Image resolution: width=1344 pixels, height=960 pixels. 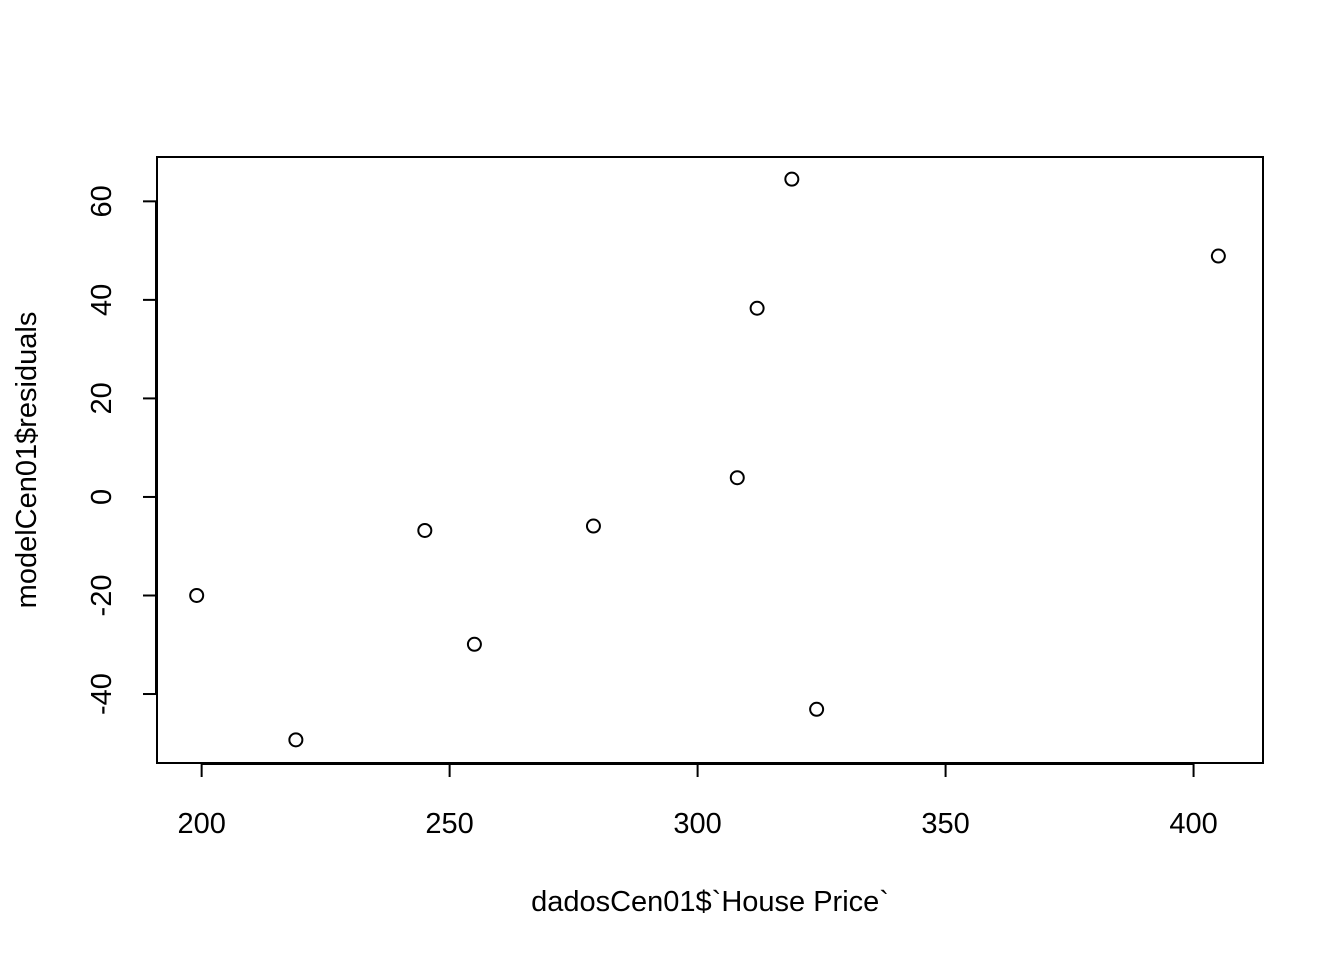 What do you see at coordinates (102, 398) in the screenshot?
I see `y-tick-label: 20` at bounding box center [102, 398].